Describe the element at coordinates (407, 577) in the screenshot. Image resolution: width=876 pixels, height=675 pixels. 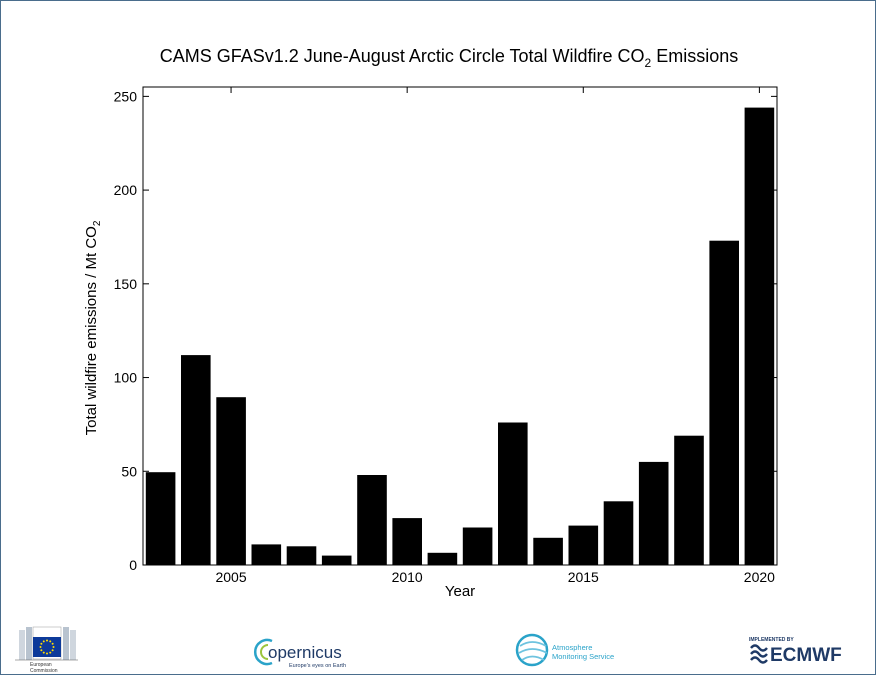
I see `x-tick-label-2010: 2010` at that location.